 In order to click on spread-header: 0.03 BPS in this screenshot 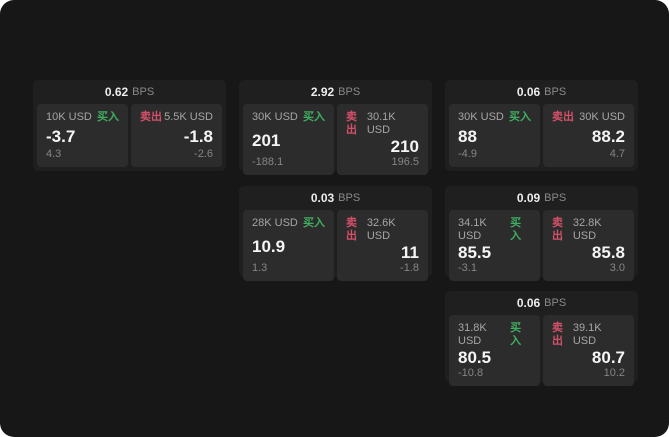, I will do `click(335, 198)`.